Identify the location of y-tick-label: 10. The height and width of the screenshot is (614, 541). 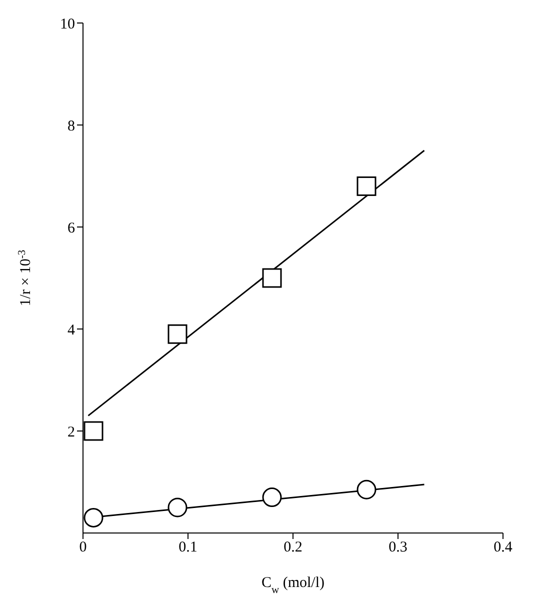
(67, 24).